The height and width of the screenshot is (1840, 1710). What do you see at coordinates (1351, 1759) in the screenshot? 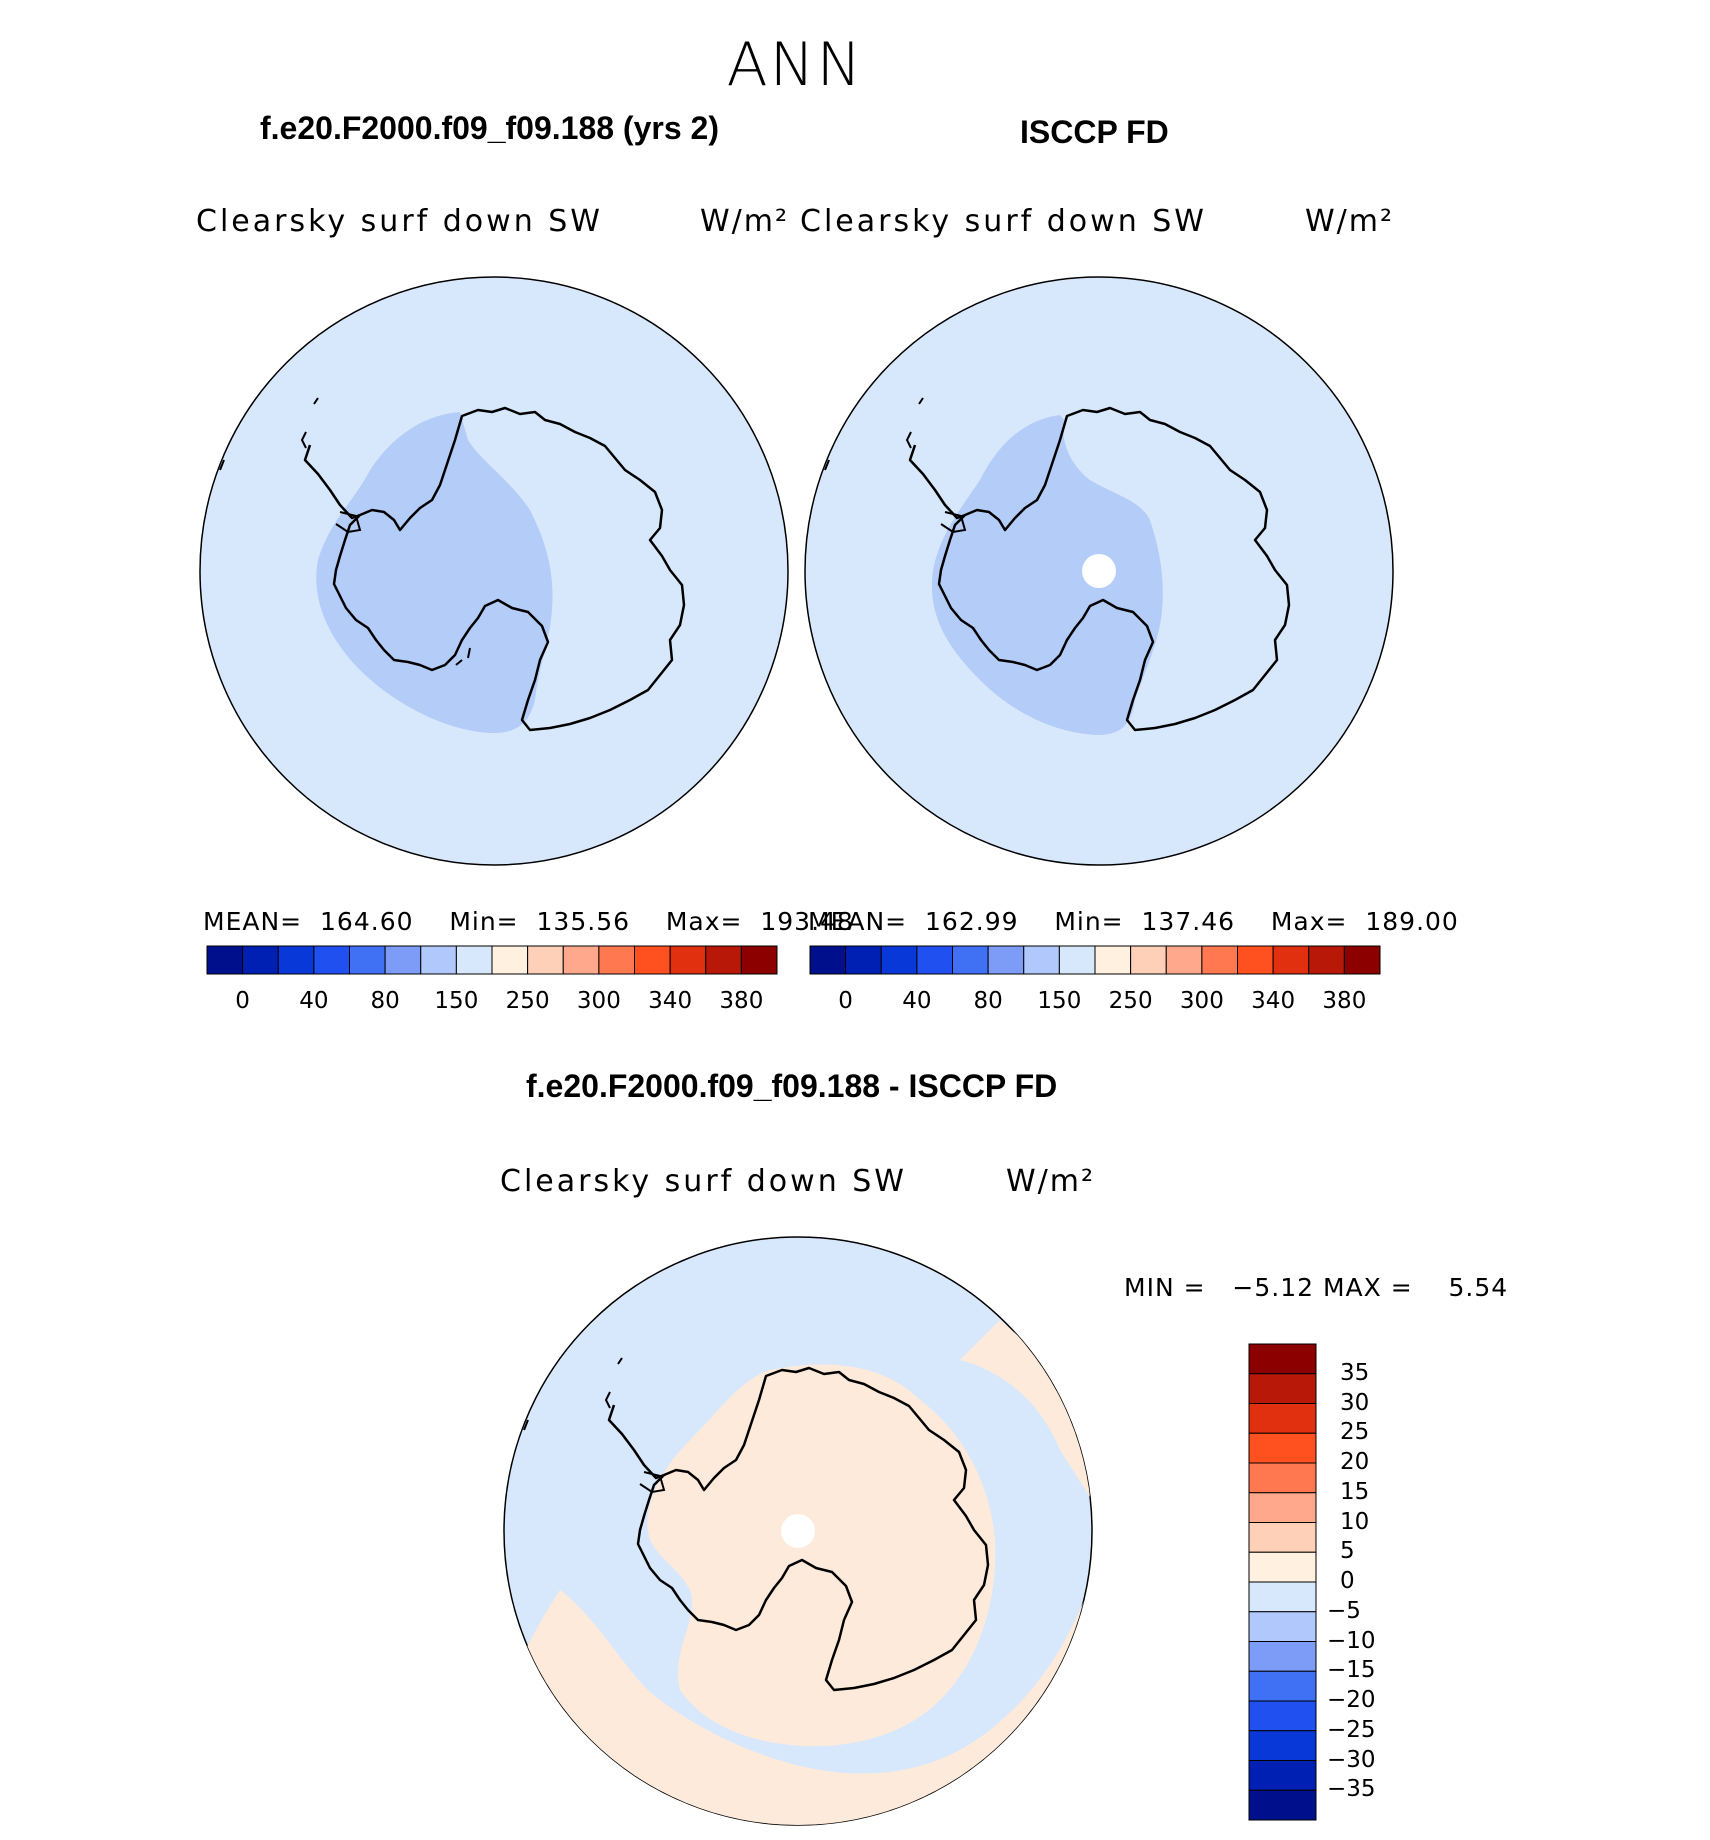
I see `colorbar-tick-label: −30` at bounding box center [1351, 1759].